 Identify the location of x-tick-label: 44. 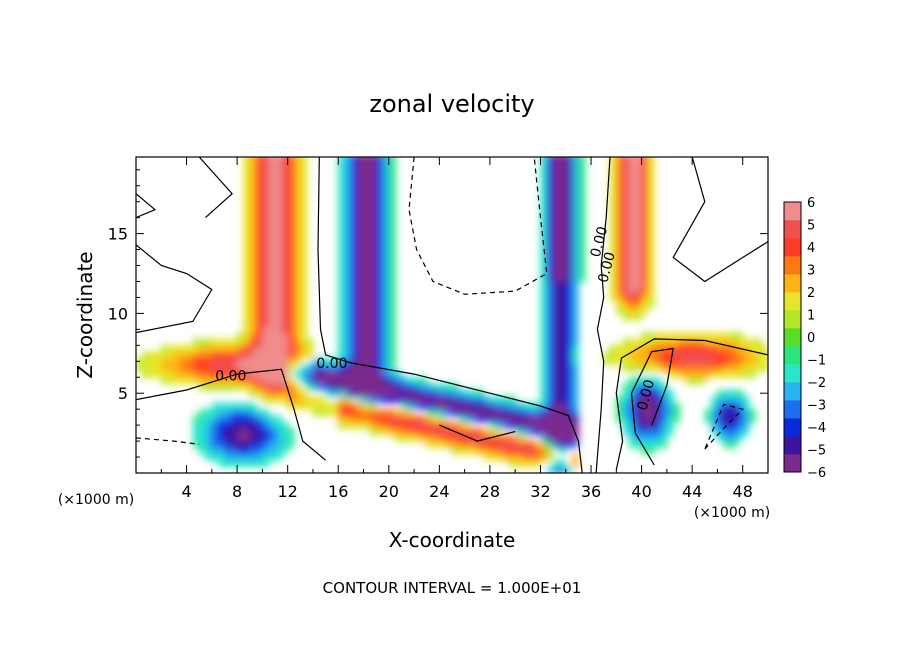
(692, 491).